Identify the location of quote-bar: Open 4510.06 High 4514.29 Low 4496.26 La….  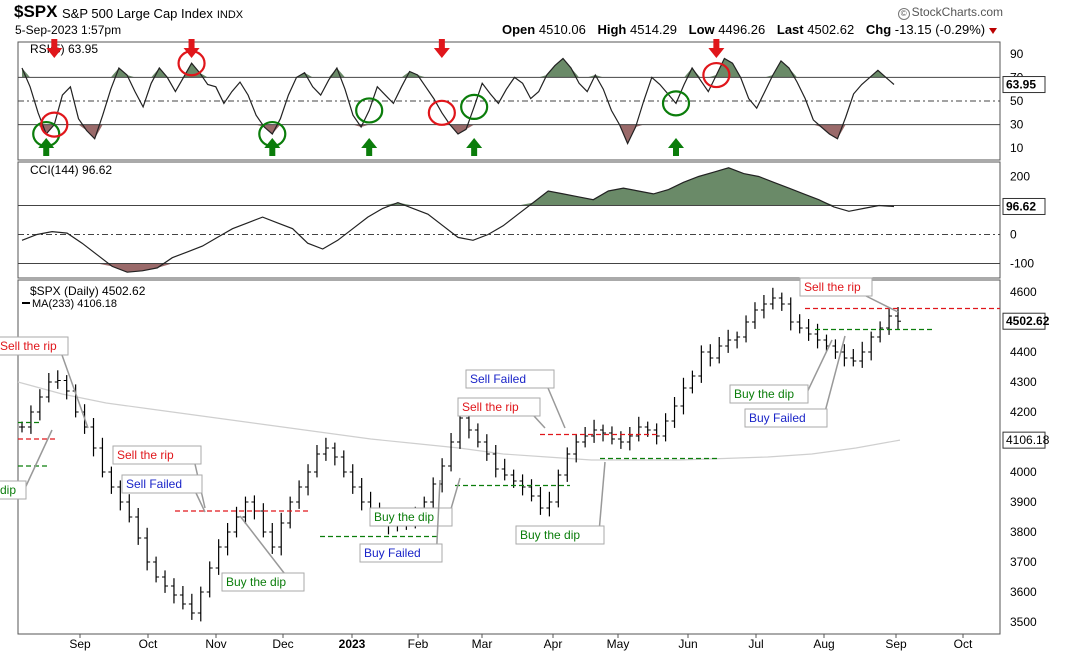
(750, 29).